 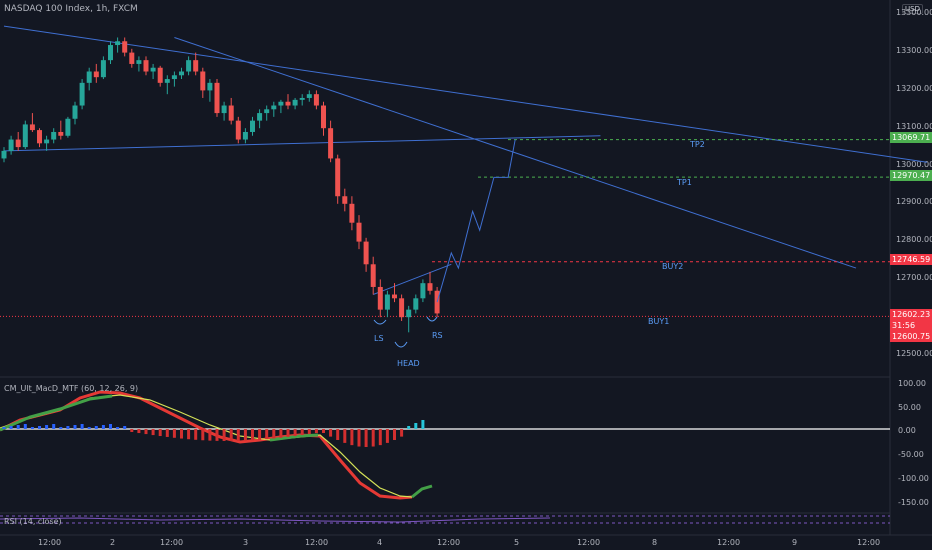 I want to click on macd-title: CM_Ult_MacD_MTF (60, 12, 26, 9), so click(x=71, y=388).